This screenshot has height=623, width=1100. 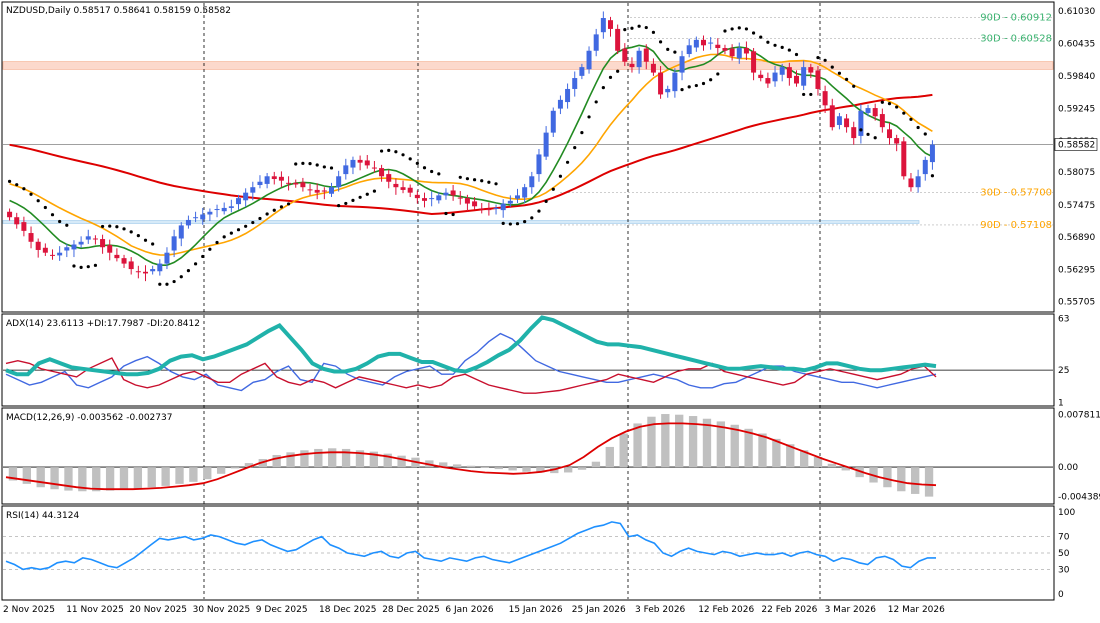 What do you see at coordinates (95, 610) in the screenshot?
I see `date-axis-label: 11 Nov 2025` at bounding box center [95, 610].